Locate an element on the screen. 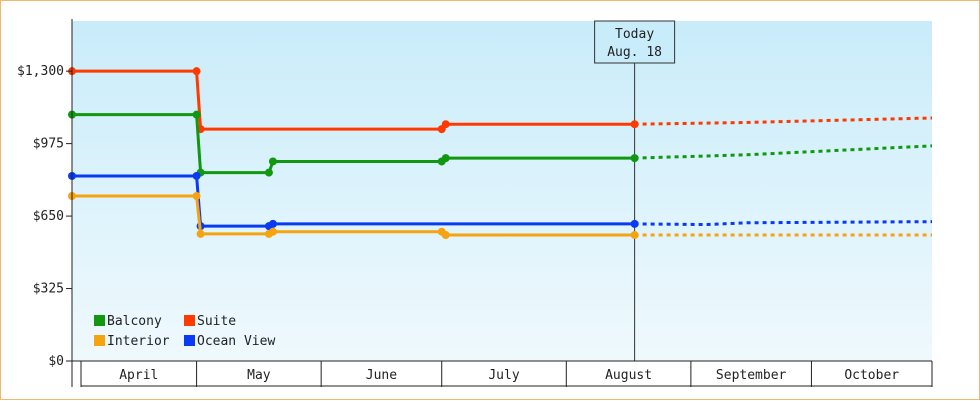  x-tick-label: June is located at coordinates (381, 375).